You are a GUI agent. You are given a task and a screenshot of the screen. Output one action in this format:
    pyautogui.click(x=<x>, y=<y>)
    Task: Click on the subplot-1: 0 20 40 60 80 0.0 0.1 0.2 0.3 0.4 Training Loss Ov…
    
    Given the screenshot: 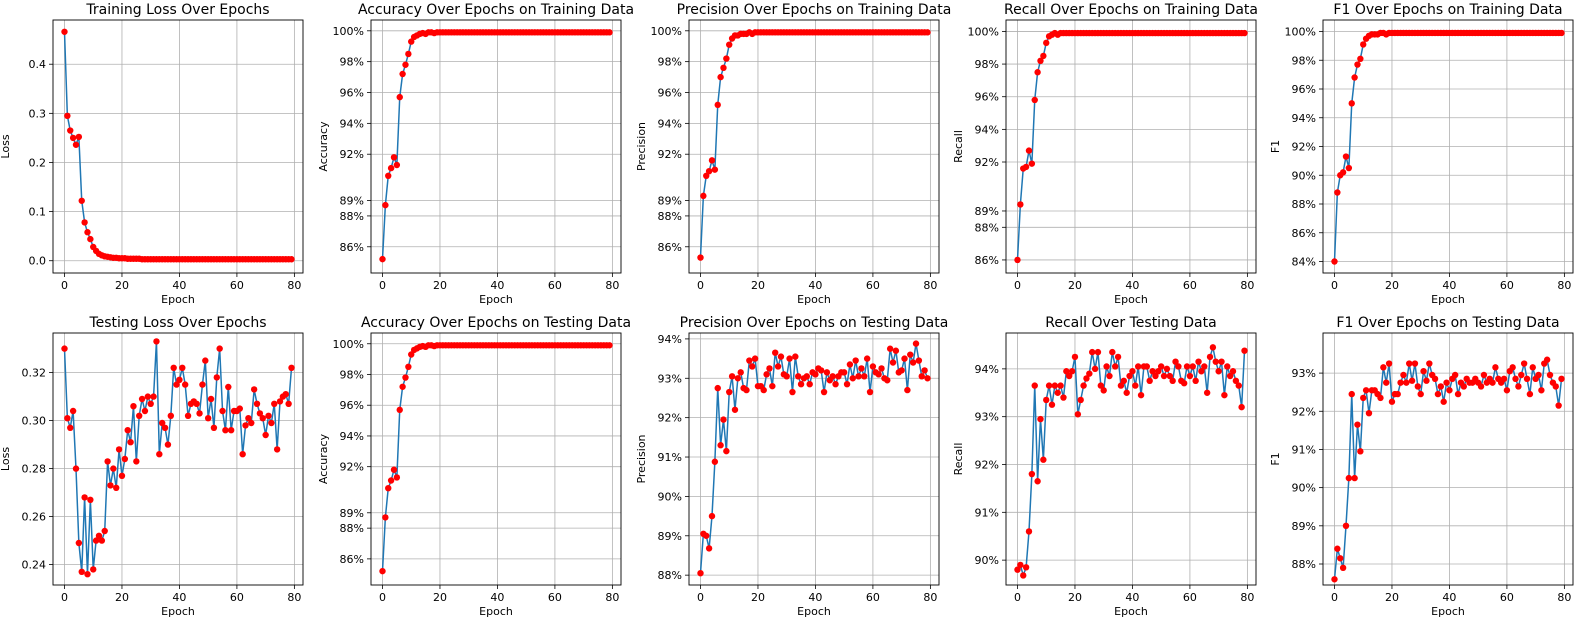 What is the action you would take?
    pyautogui.click(x=152, y=154)
    